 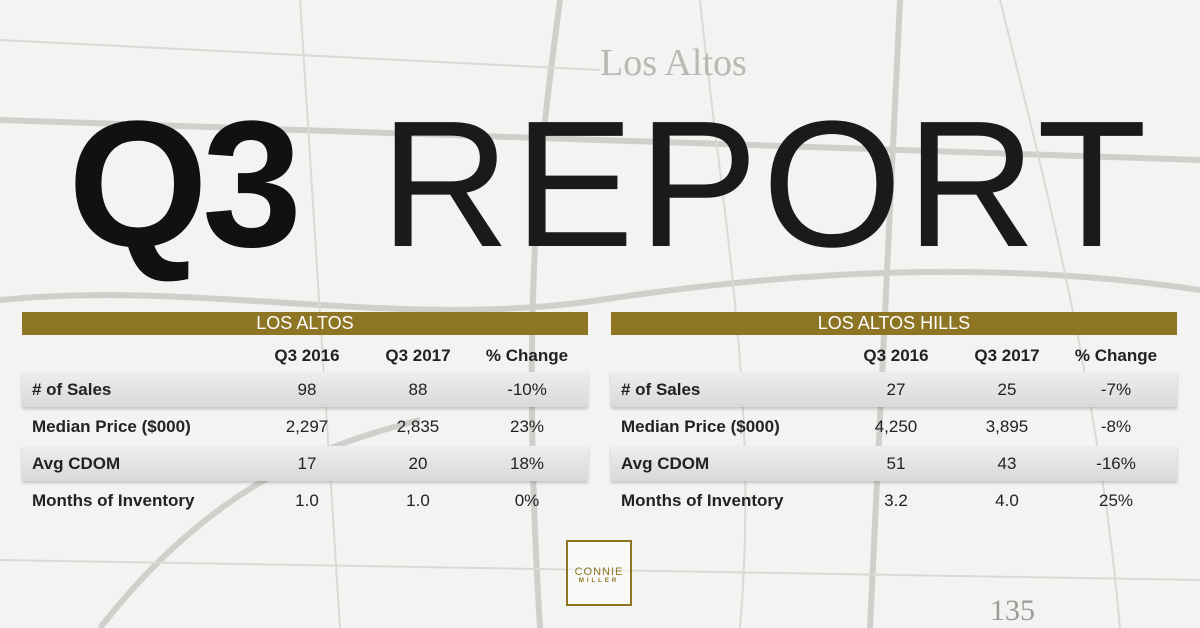 I want to click on cell-value: 17, so click(x=307, y=463).